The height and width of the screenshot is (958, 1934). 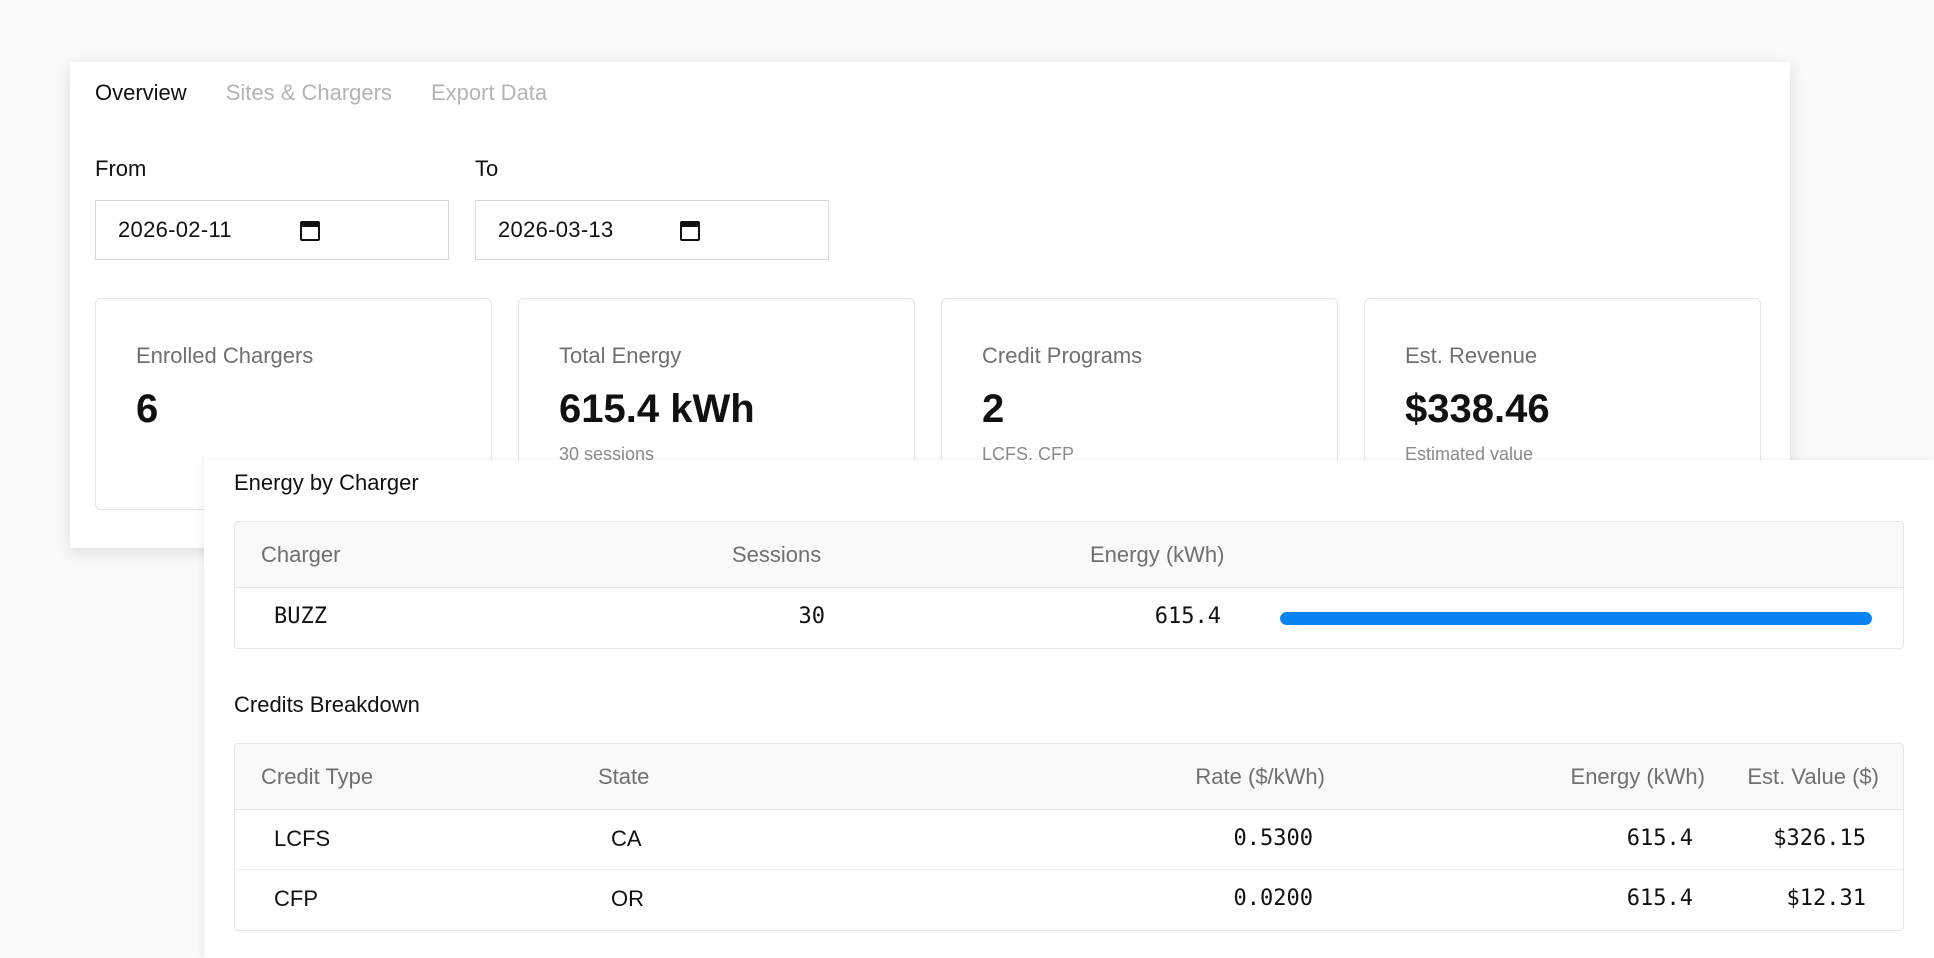 I want to click on header-est-value: Est. Value ($), so click(x=1813, y=776).